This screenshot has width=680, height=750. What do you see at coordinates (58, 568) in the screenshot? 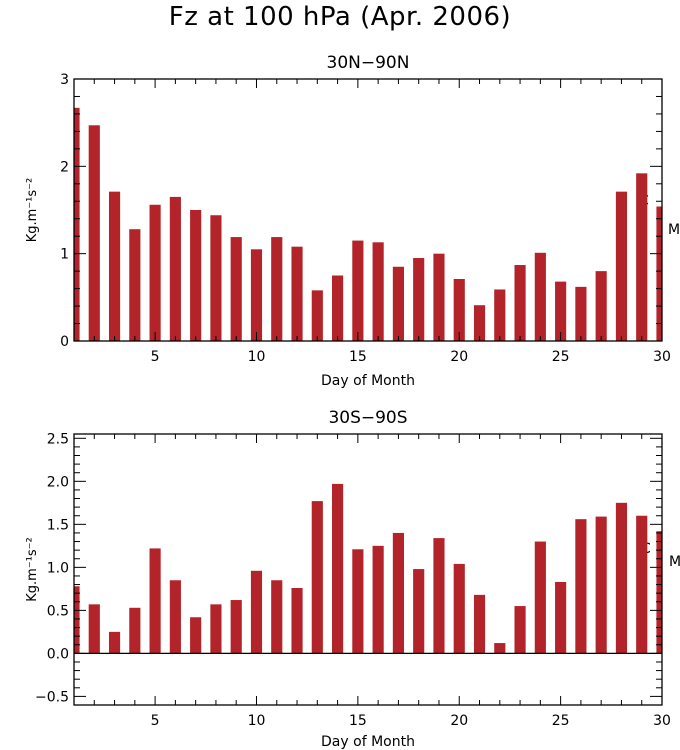
I see `y-tick-label: 1.0` at bounding box center [58, 568].